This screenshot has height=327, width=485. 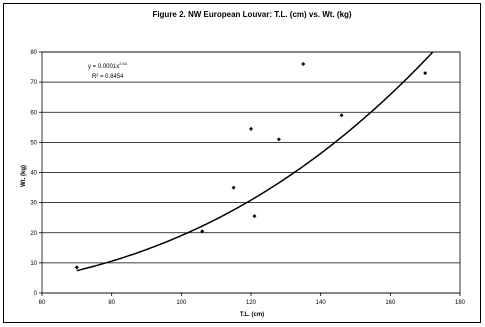 I want to click on x-tick-label: 120, so click(x=251, y=303).